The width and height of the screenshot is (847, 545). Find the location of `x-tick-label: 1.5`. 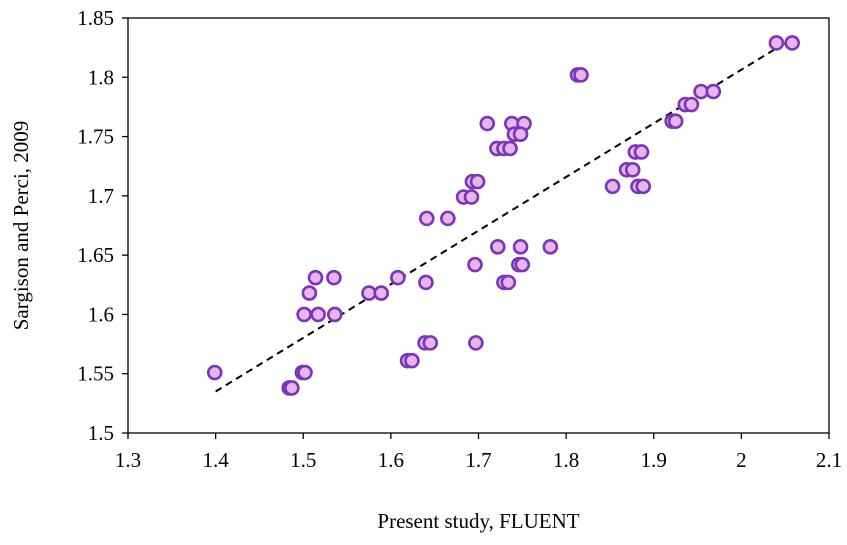

x-tick-label: 1.5 is located at coordinates (303, 460).